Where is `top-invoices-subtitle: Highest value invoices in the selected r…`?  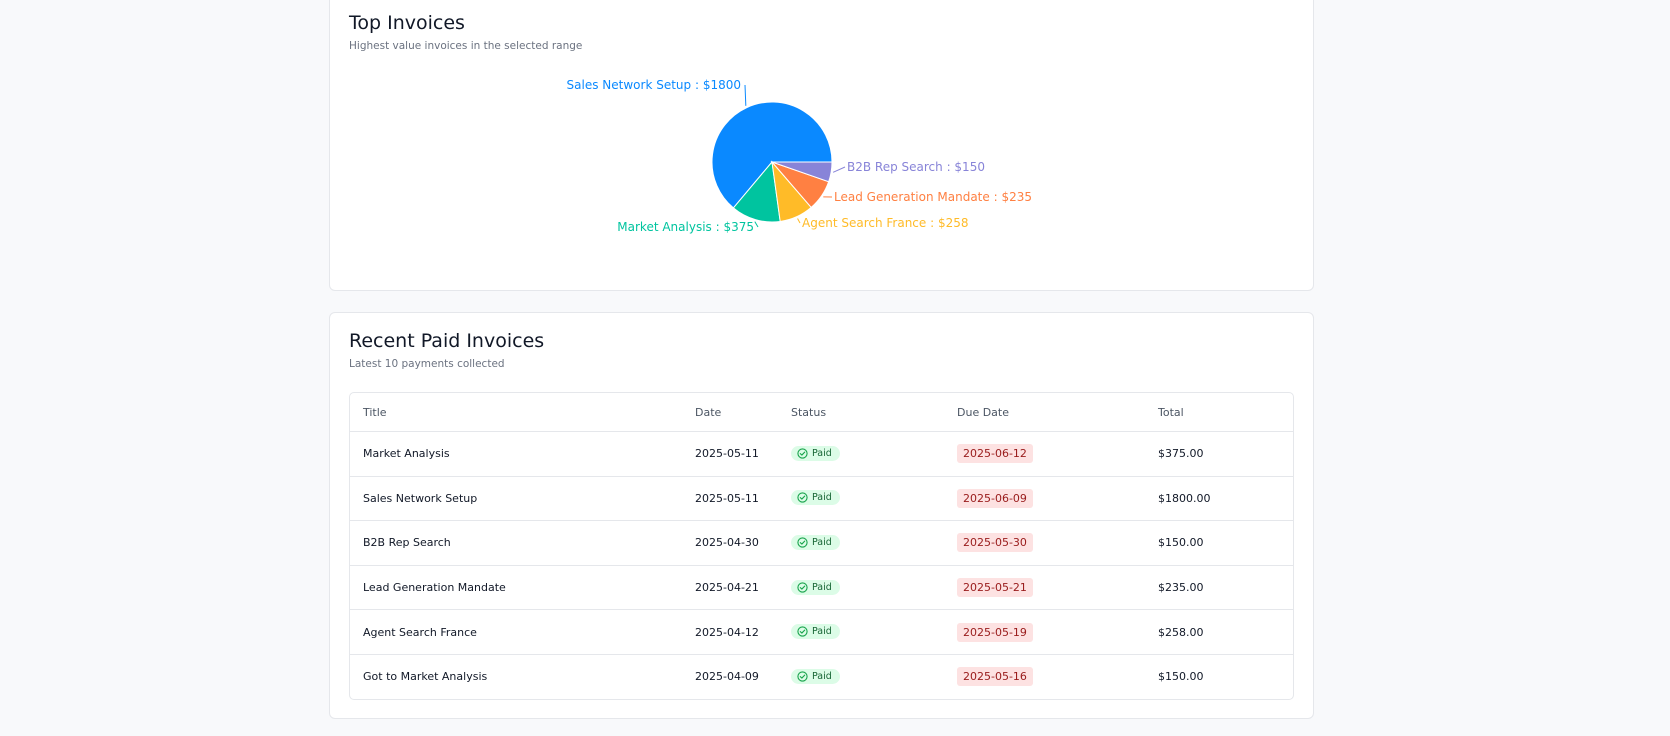 top-invoices-subtitle: Highest value invoices in the selected r… is located at coordinates (466, 46).